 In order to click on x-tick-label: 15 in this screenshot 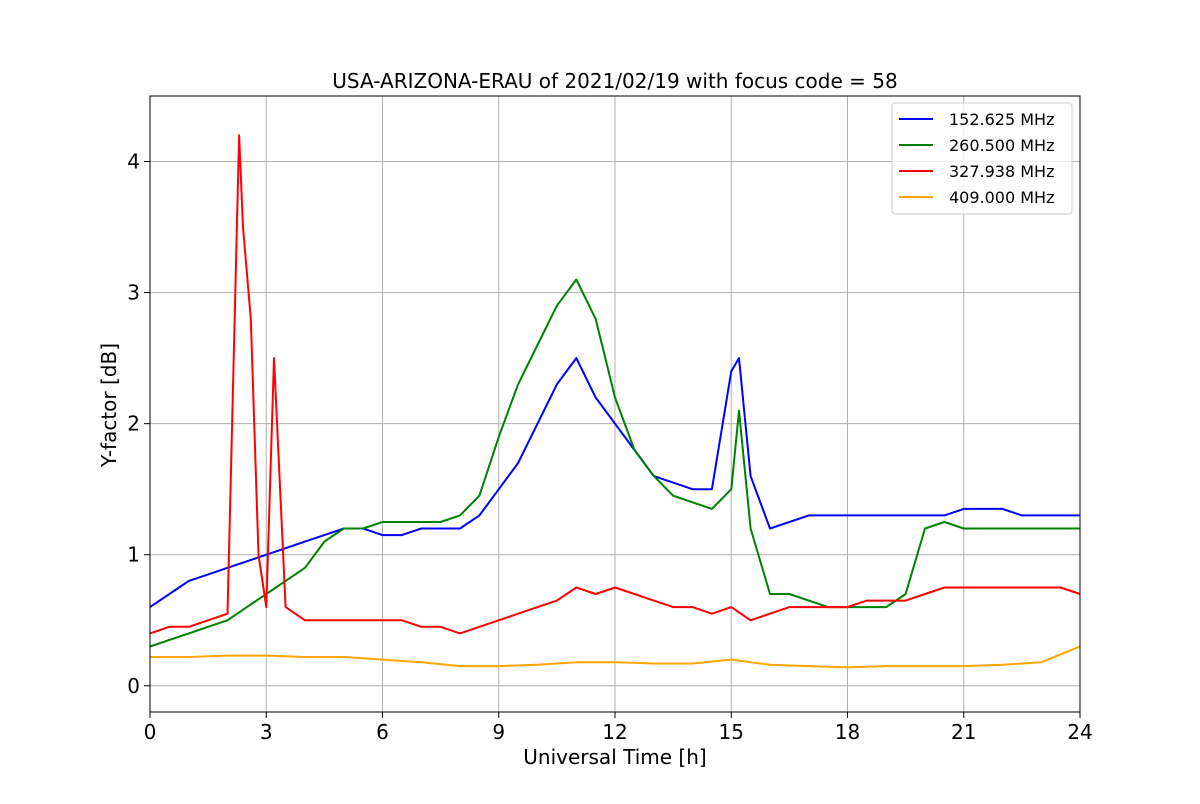, I will do `click(731, 732)`.